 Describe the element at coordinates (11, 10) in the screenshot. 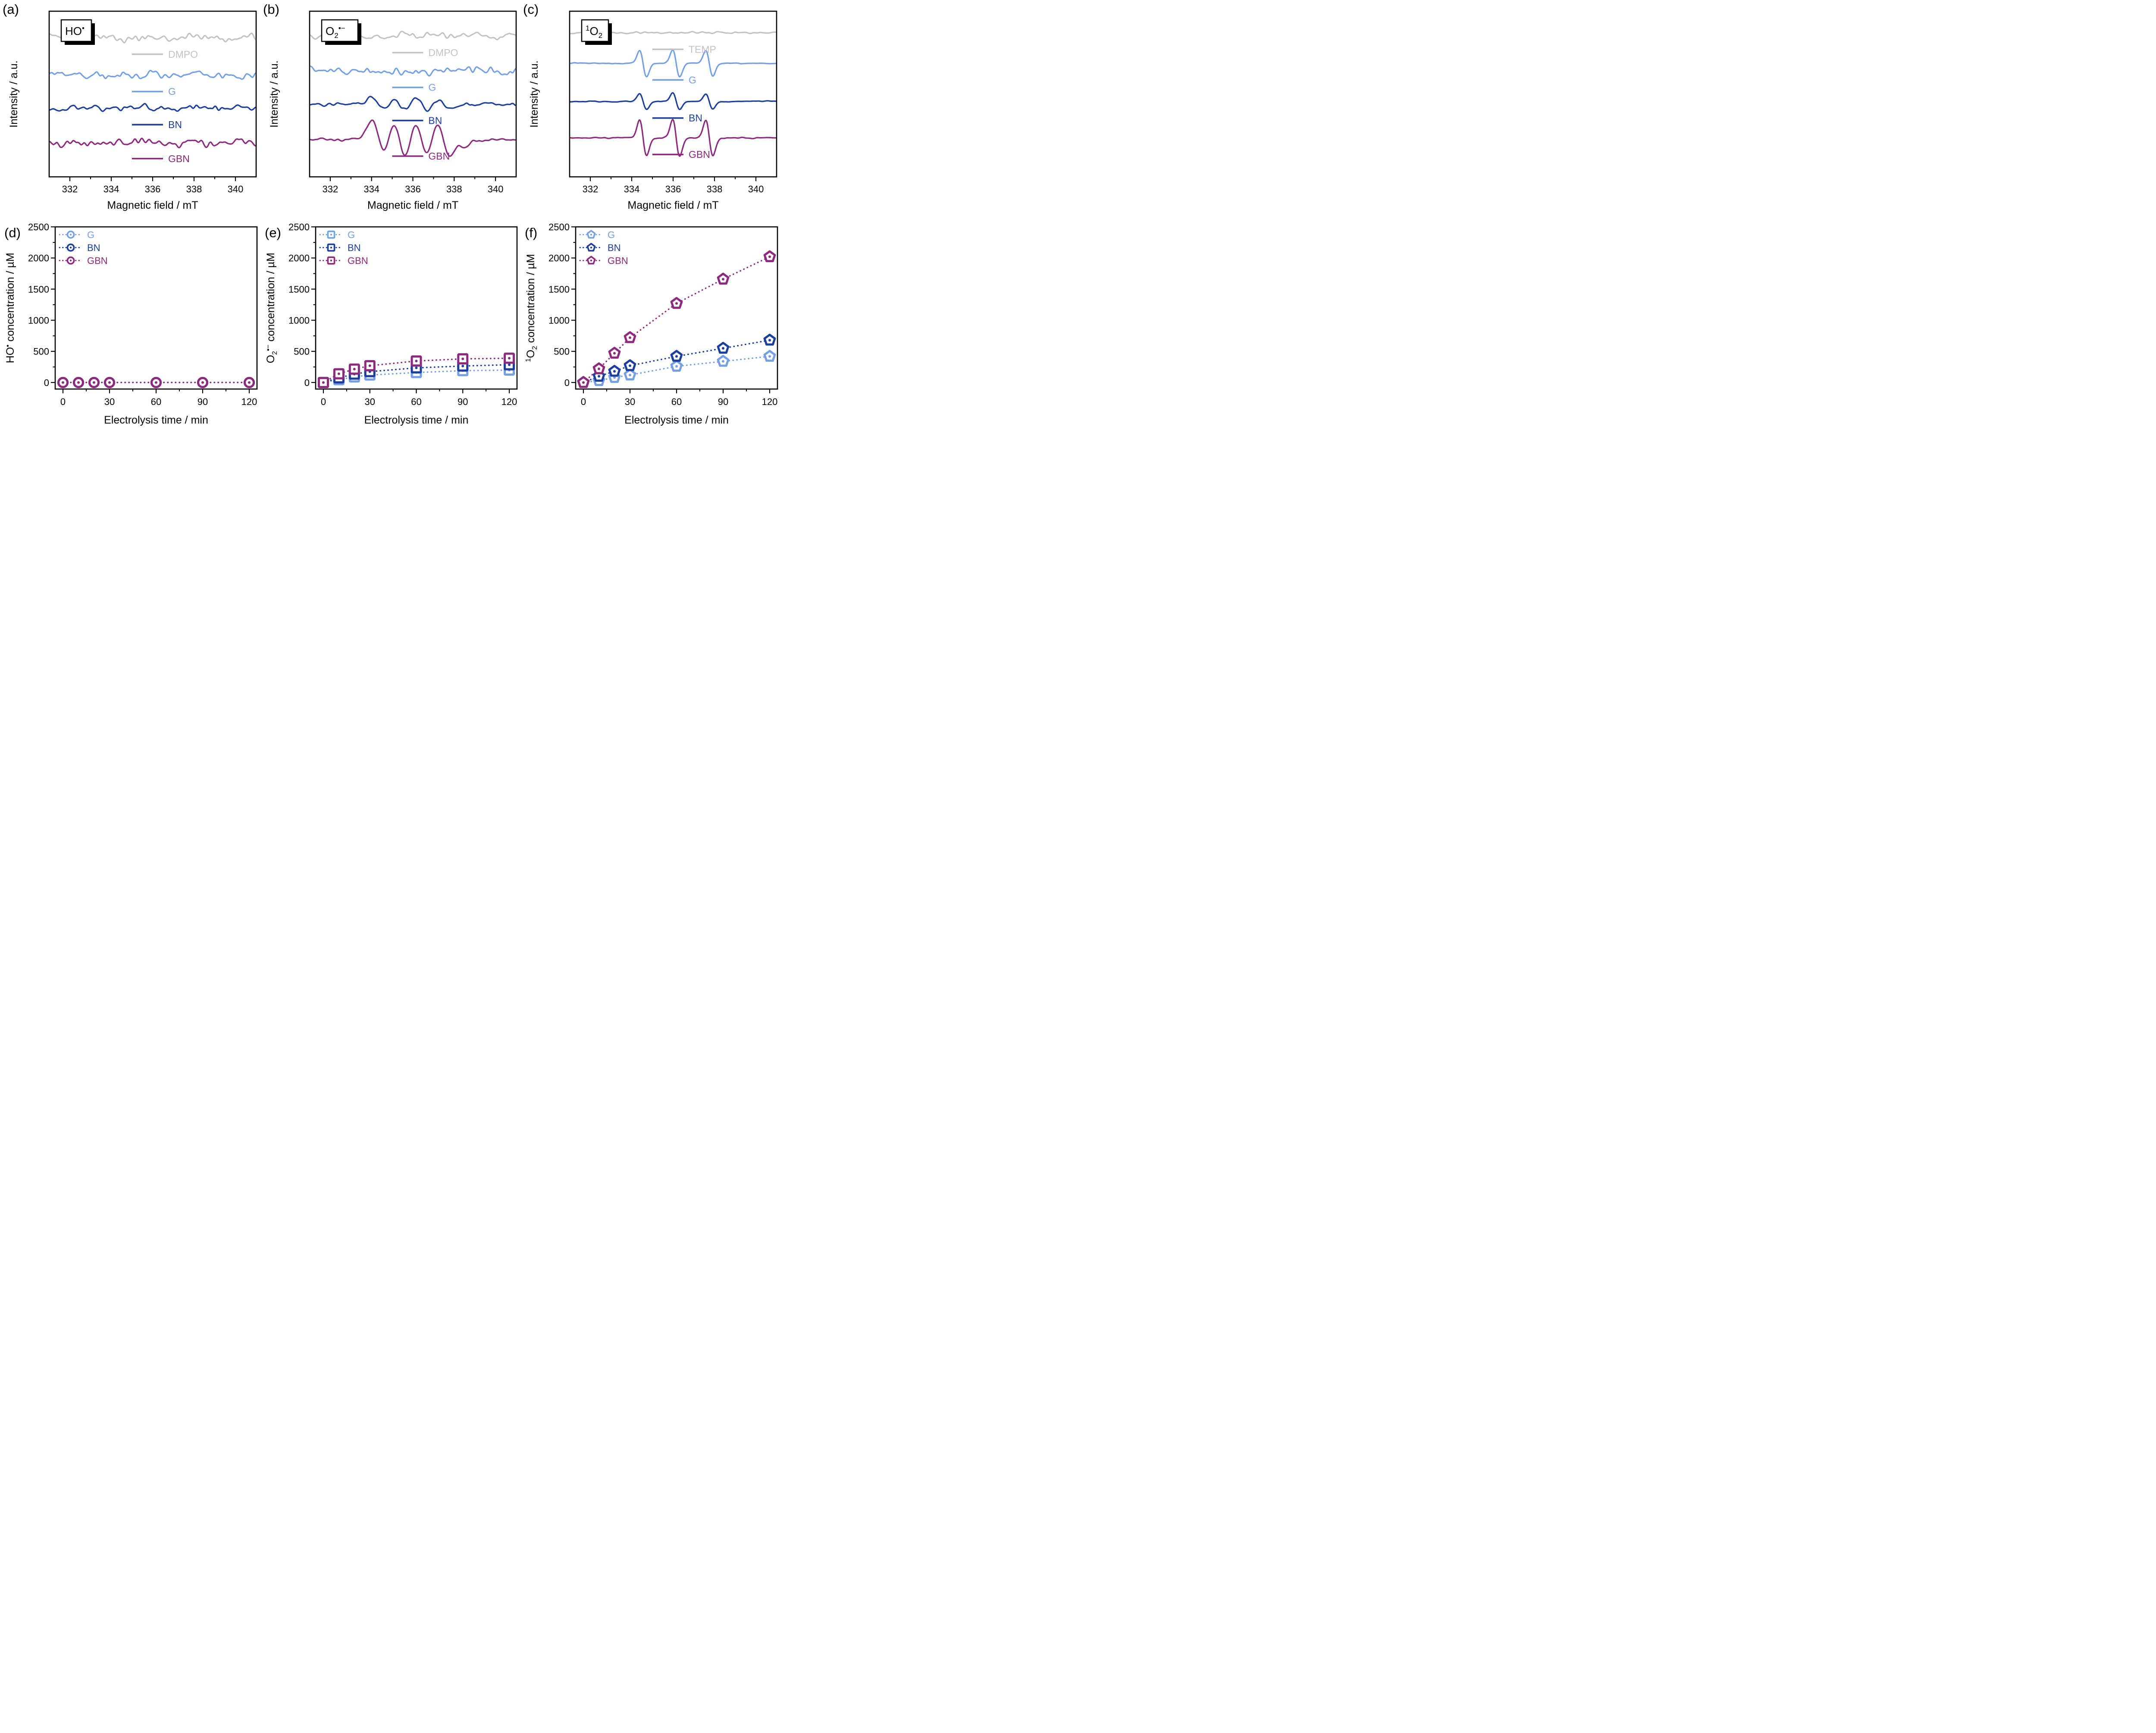

I see `panel-a-letter: (a)` at that location.